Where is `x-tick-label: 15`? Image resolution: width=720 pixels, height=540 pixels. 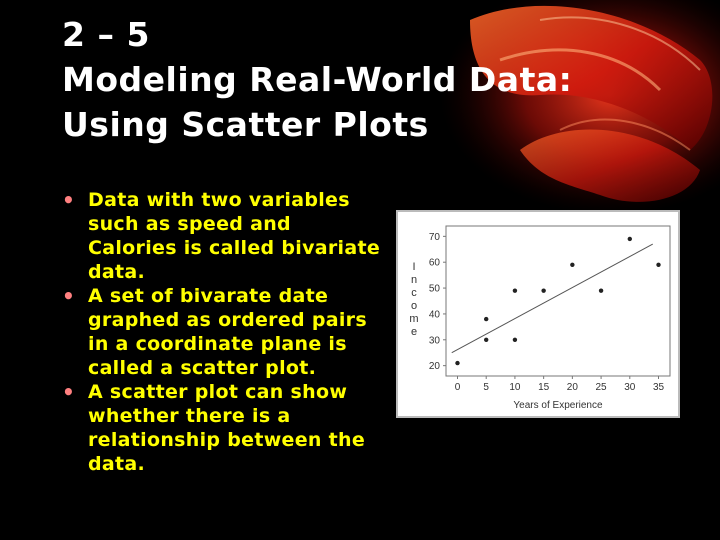 x-tick-label: 15 is located at coordinates (544, 387).